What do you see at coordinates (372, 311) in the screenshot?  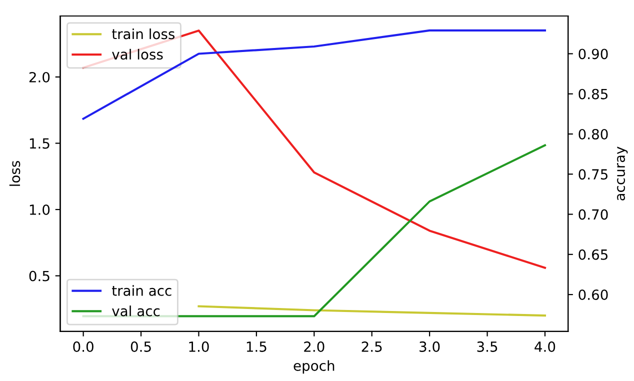 I see `line-series` at bounding box center [372, 311].